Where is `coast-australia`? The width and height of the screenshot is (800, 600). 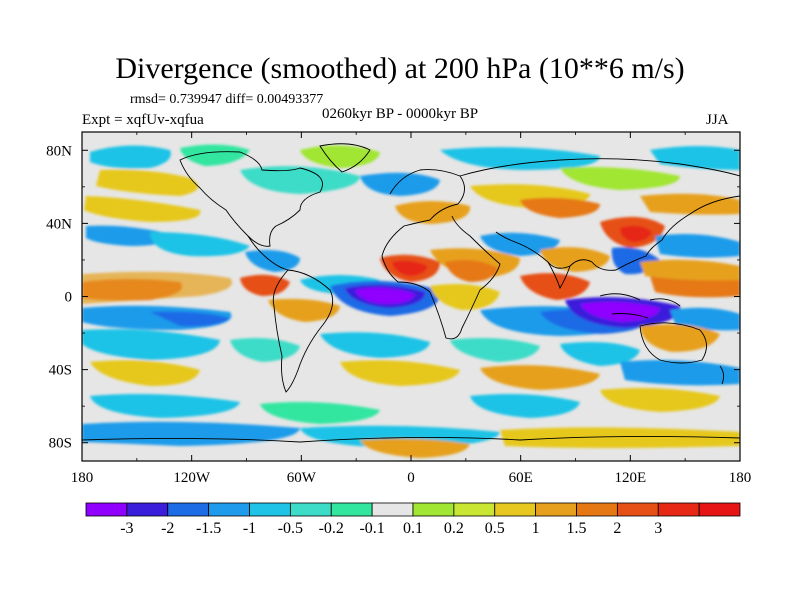
coast-australia is located at coordinates (673, 343).